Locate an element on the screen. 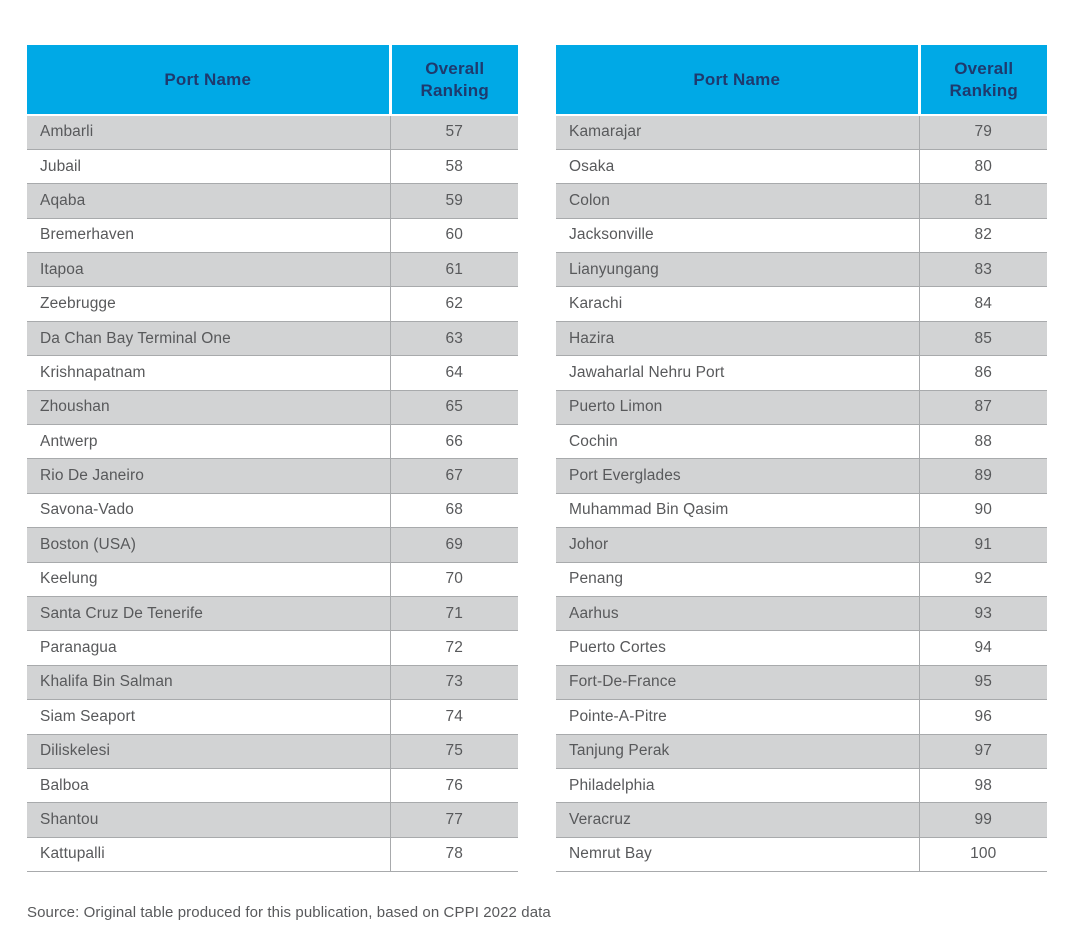 Image resolution: width=1076 pixels, height=934 pixels. table-row: Nemrut Bay 100 is located at coordinates (801, 854).